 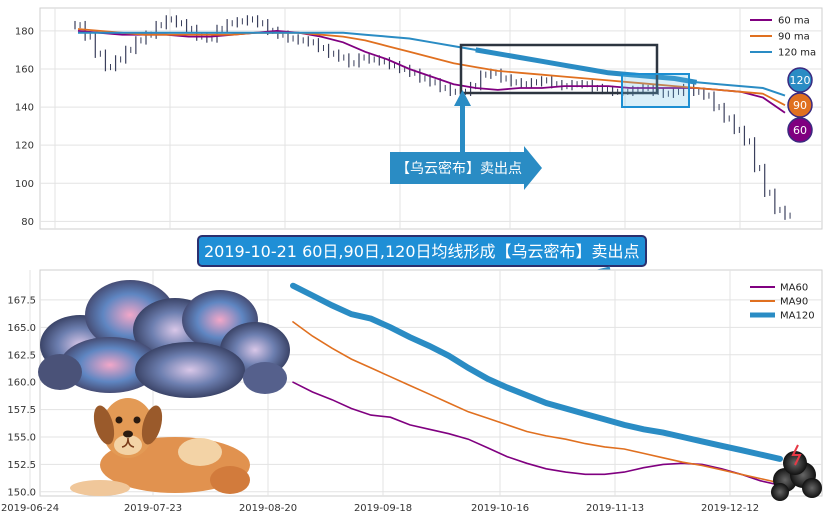 I want to click on bottom-y-tick-label: 165.0, so click(x=21, y=328).